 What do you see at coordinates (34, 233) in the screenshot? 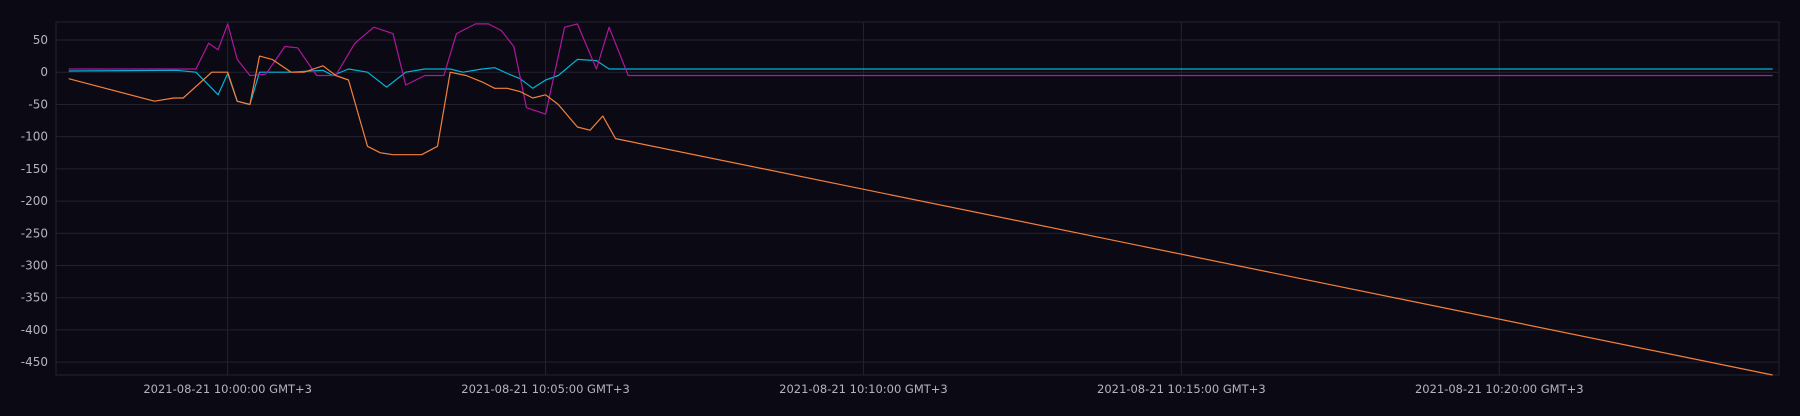
I see `y-tick-label: -250` at bounding box center [34, 233].